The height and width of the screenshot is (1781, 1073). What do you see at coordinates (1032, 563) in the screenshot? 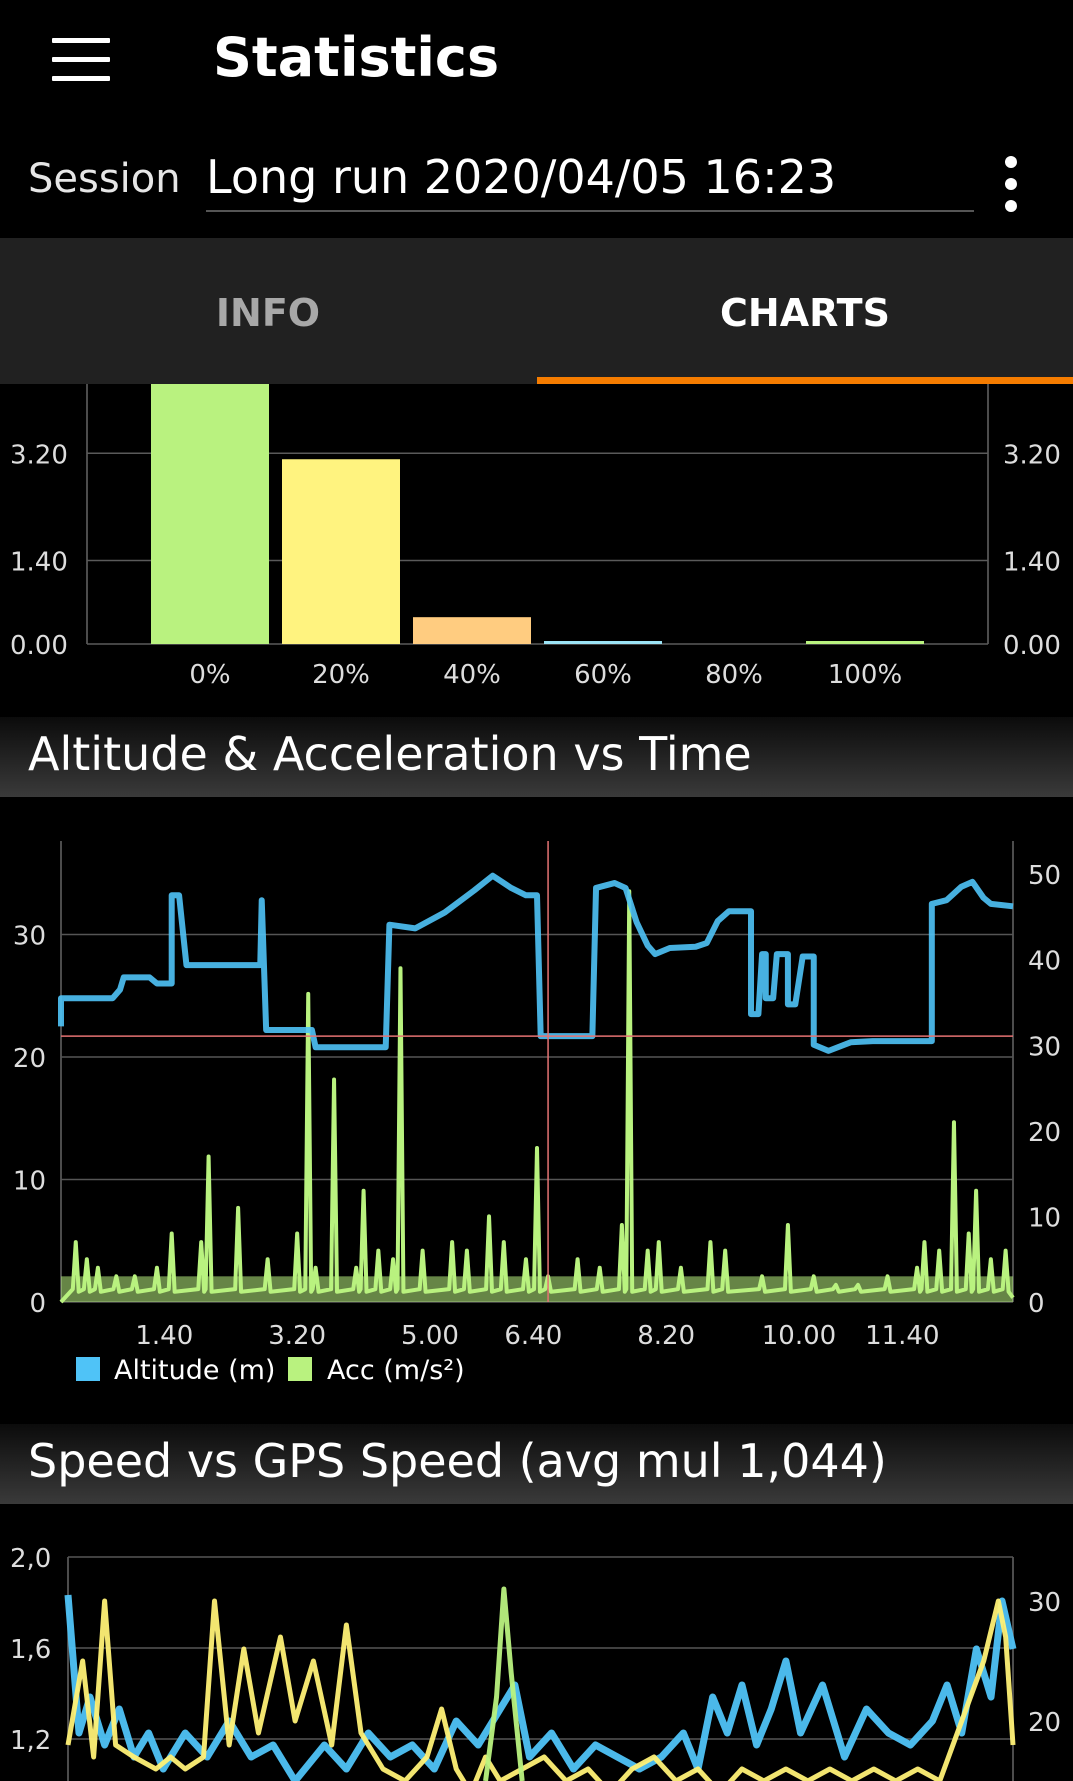
I see `y-tick-label-right: 1.40` at bounding box center [1032, 563].